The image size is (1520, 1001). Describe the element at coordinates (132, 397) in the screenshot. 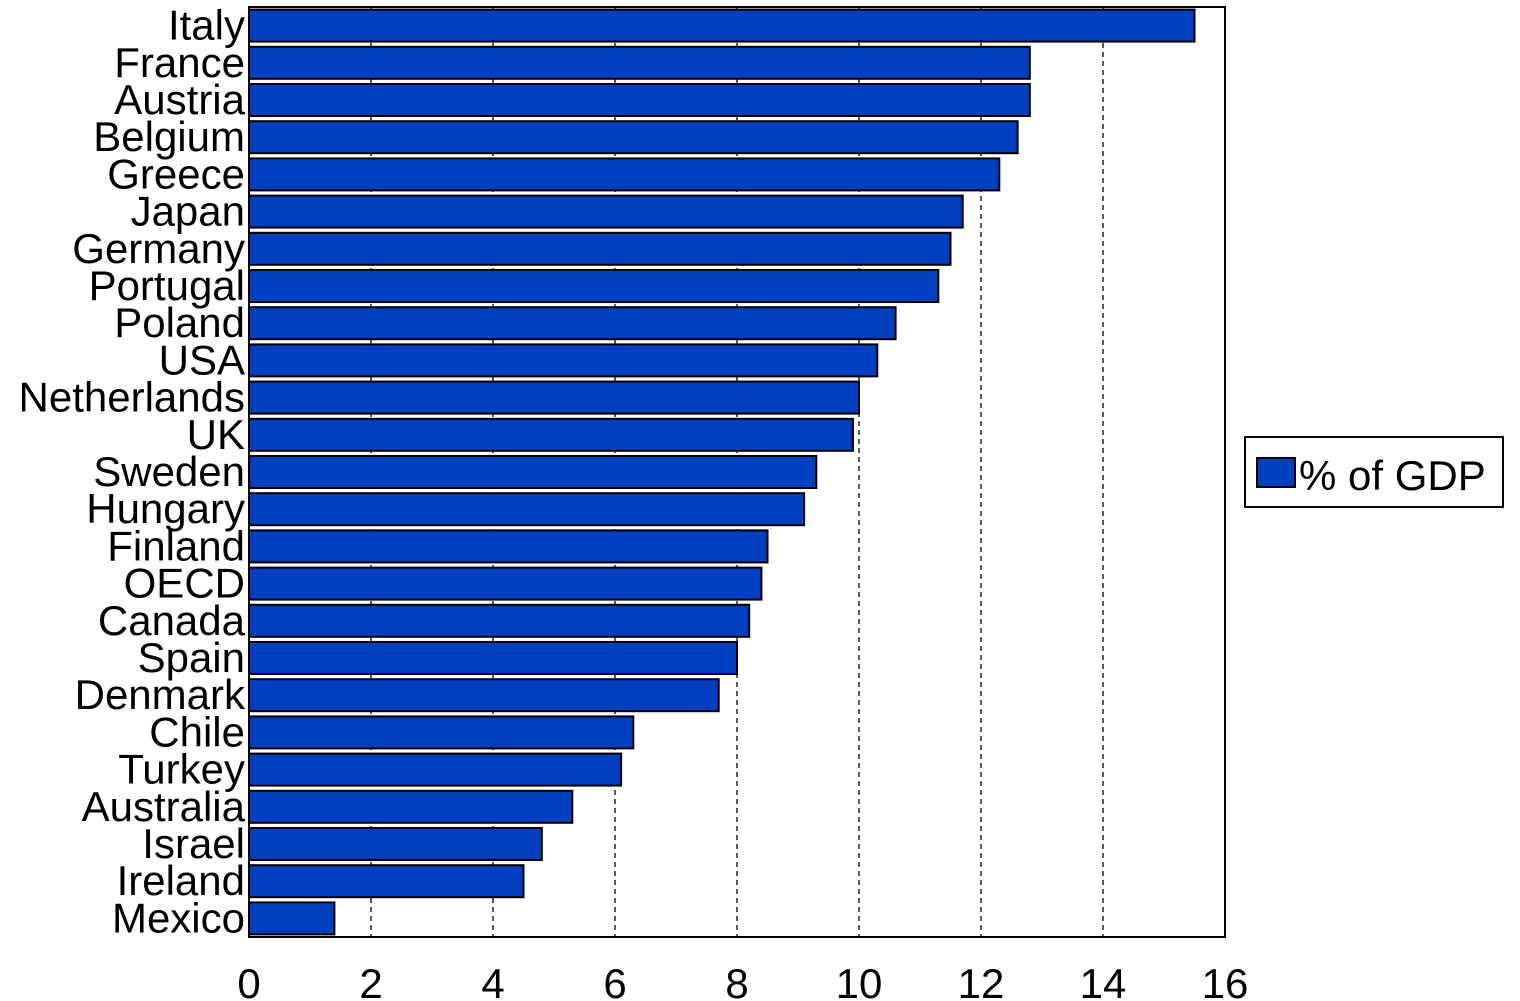

I see `category-label-netherlands: Netherlands` at that location.